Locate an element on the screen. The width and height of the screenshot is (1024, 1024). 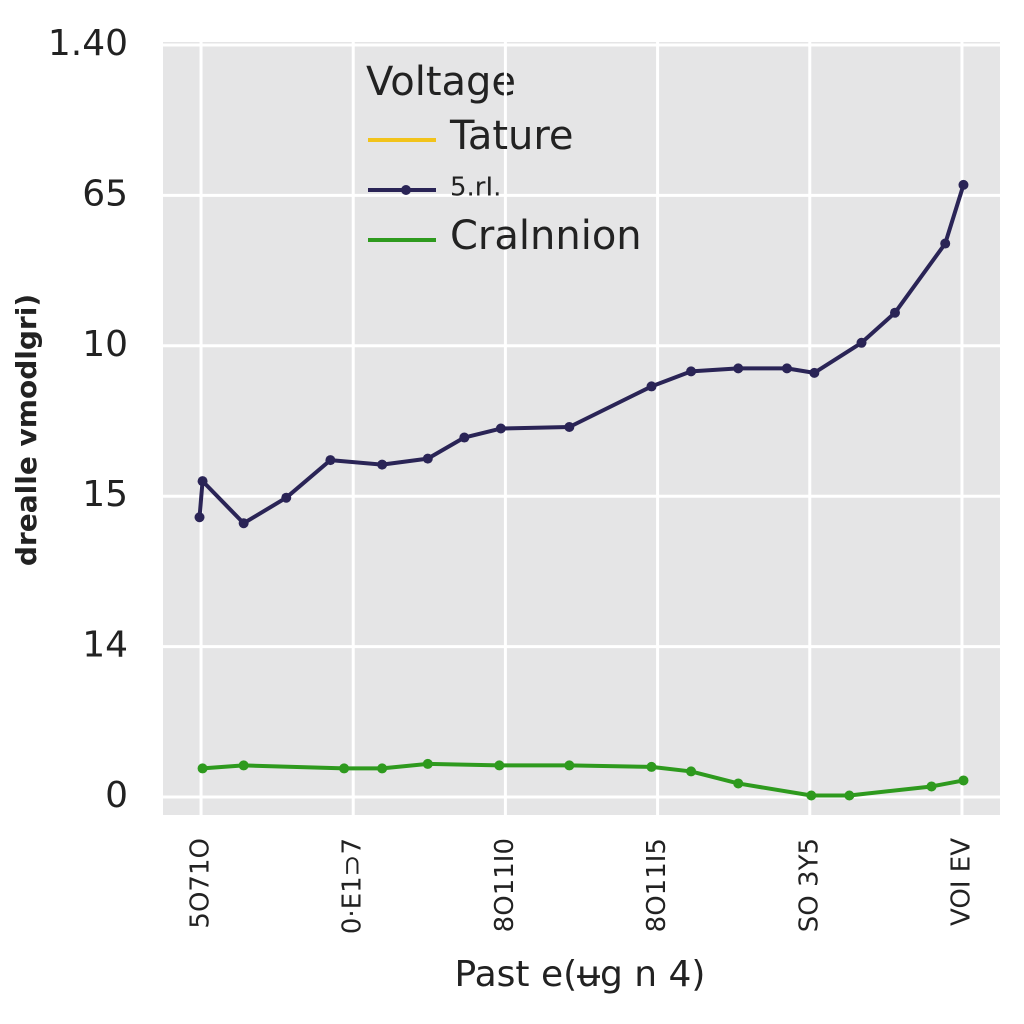
x-tick-label: 8O11I5 is located at coordinates (657, 885).